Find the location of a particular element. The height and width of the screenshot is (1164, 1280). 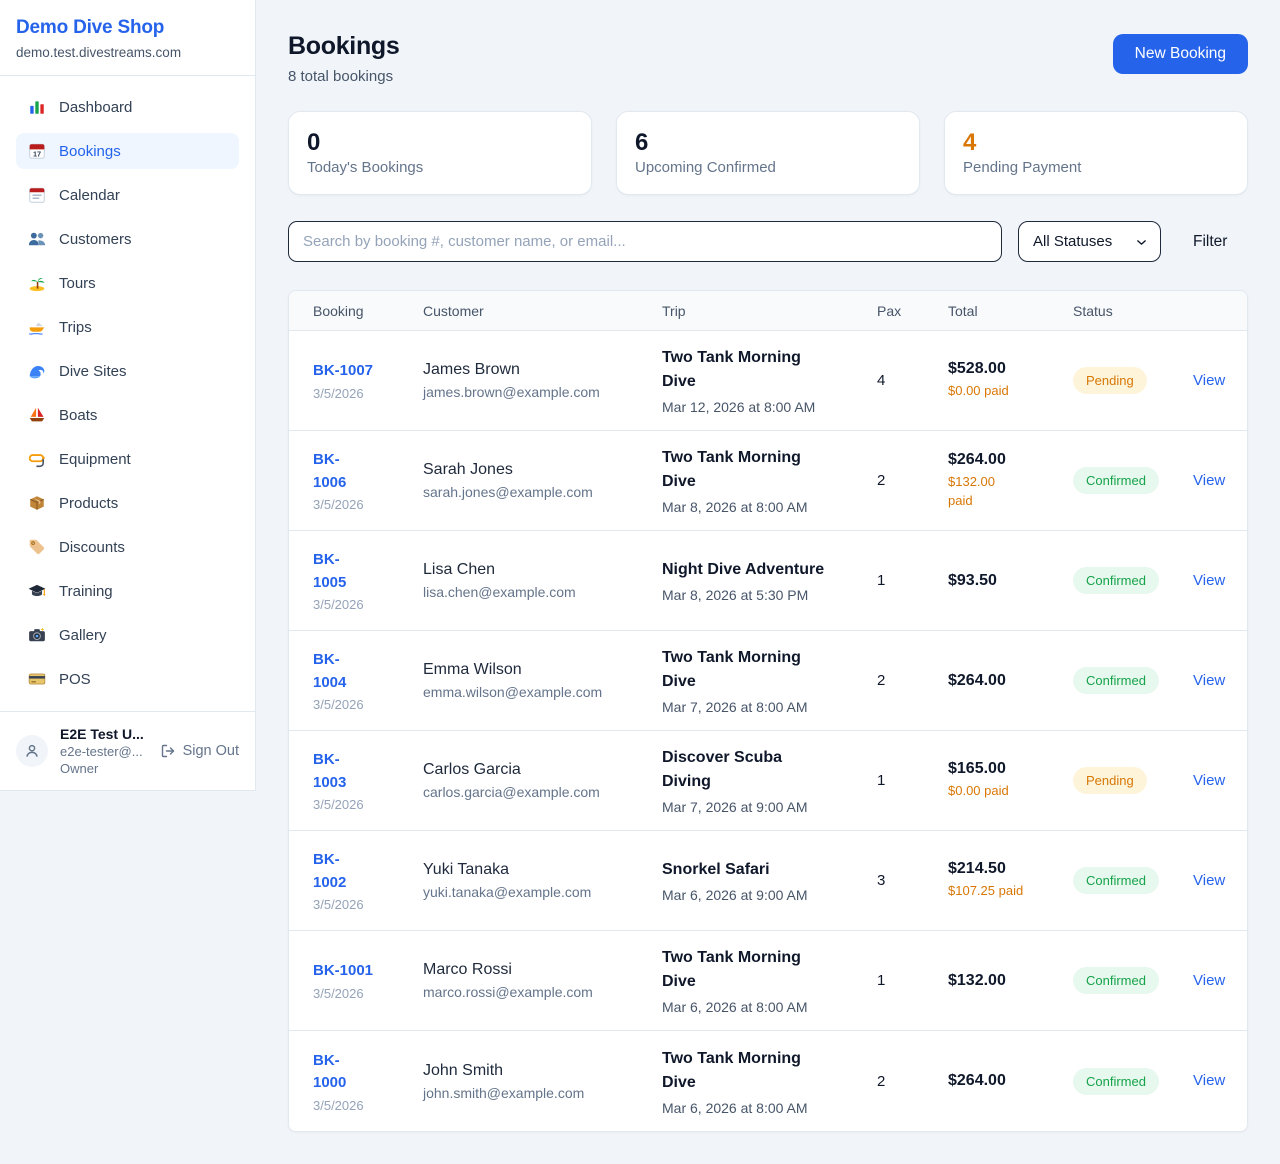

sidebar-item-label: Equipment is located at coordinates (95, 459).